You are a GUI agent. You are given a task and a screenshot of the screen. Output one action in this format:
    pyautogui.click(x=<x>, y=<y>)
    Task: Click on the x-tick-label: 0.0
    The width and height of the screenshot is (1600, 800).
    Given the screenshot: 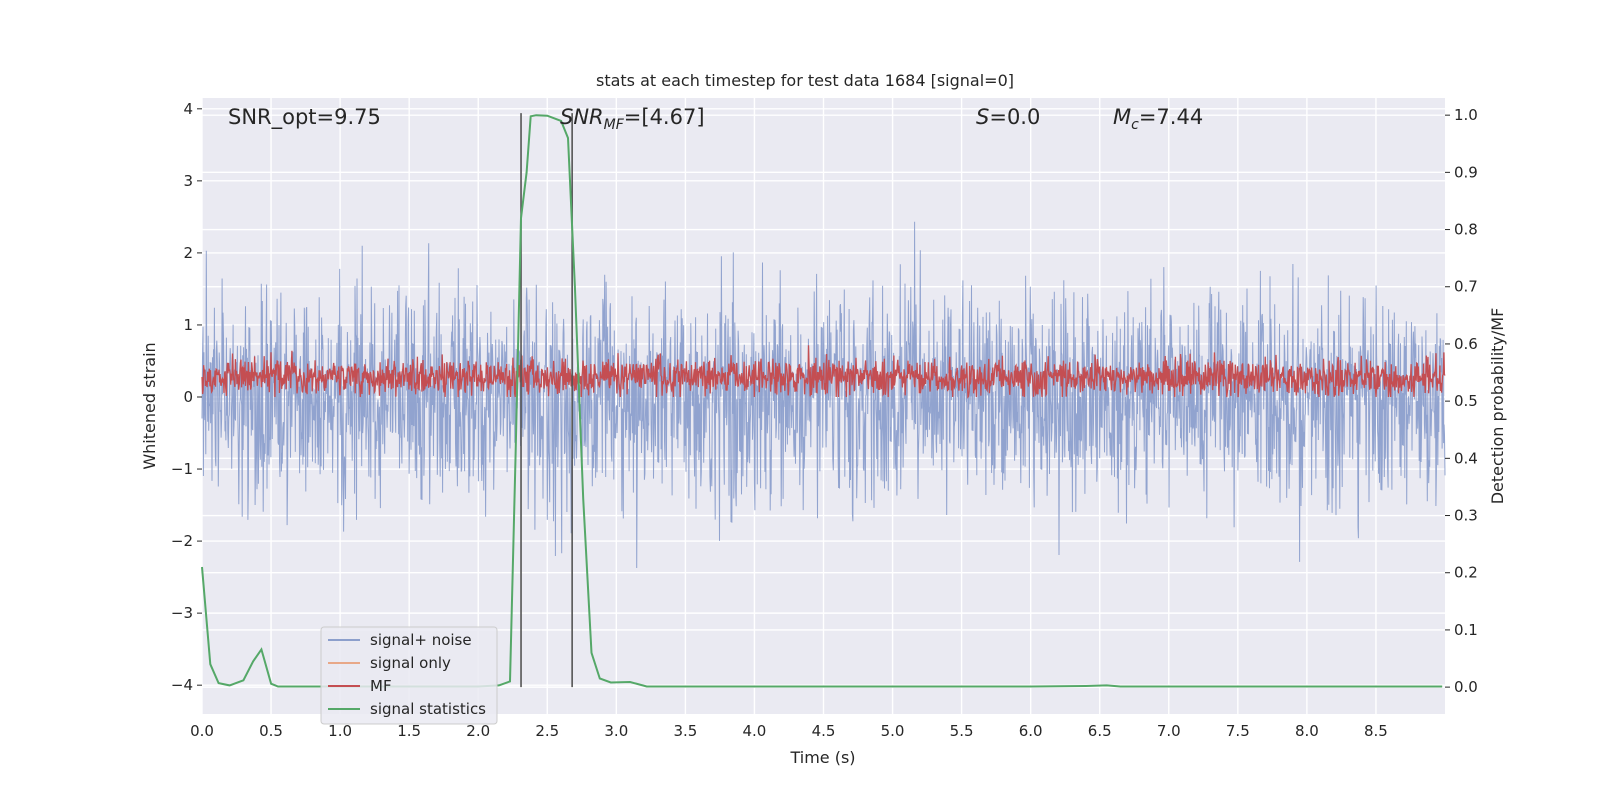 What is the action you would take?
    pyautogui.click(x=202, y=731)
    